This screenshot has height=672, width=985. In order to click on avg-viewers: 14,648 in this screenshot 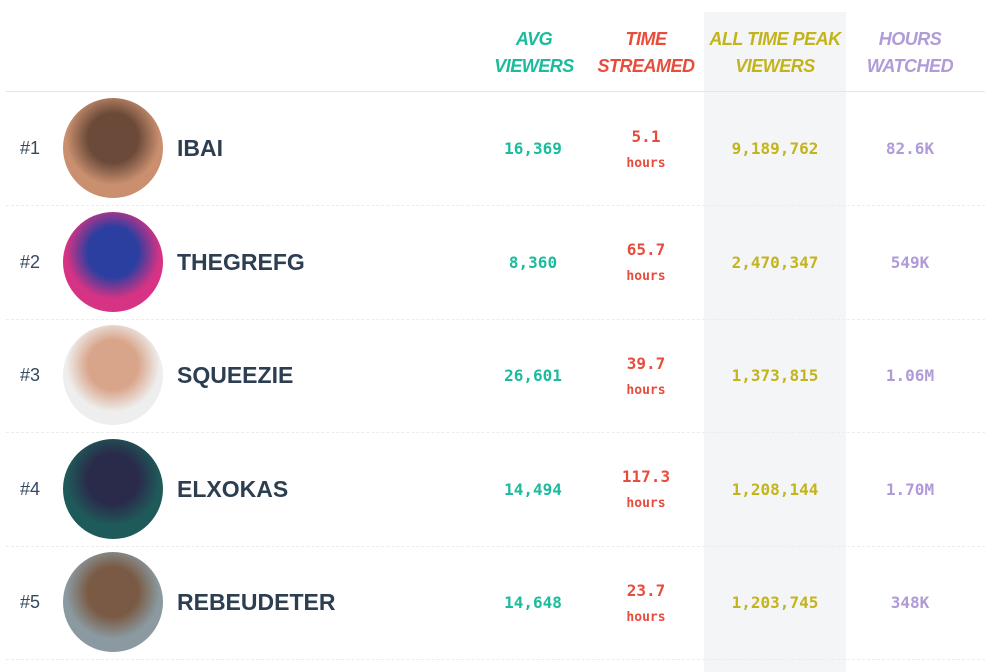, I will do `click(533, 602)`.